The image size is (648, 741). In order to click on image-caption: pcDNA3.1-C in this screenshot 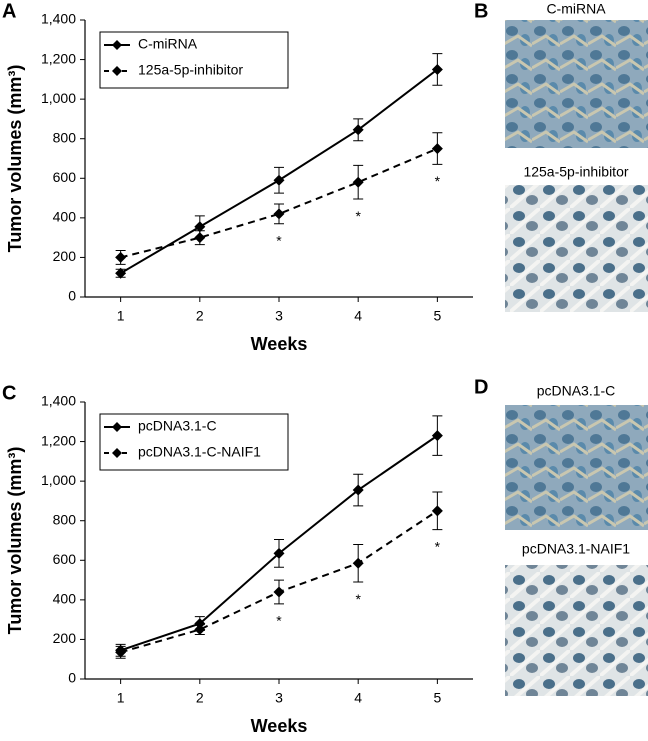, I will do `click(576, 391)`.